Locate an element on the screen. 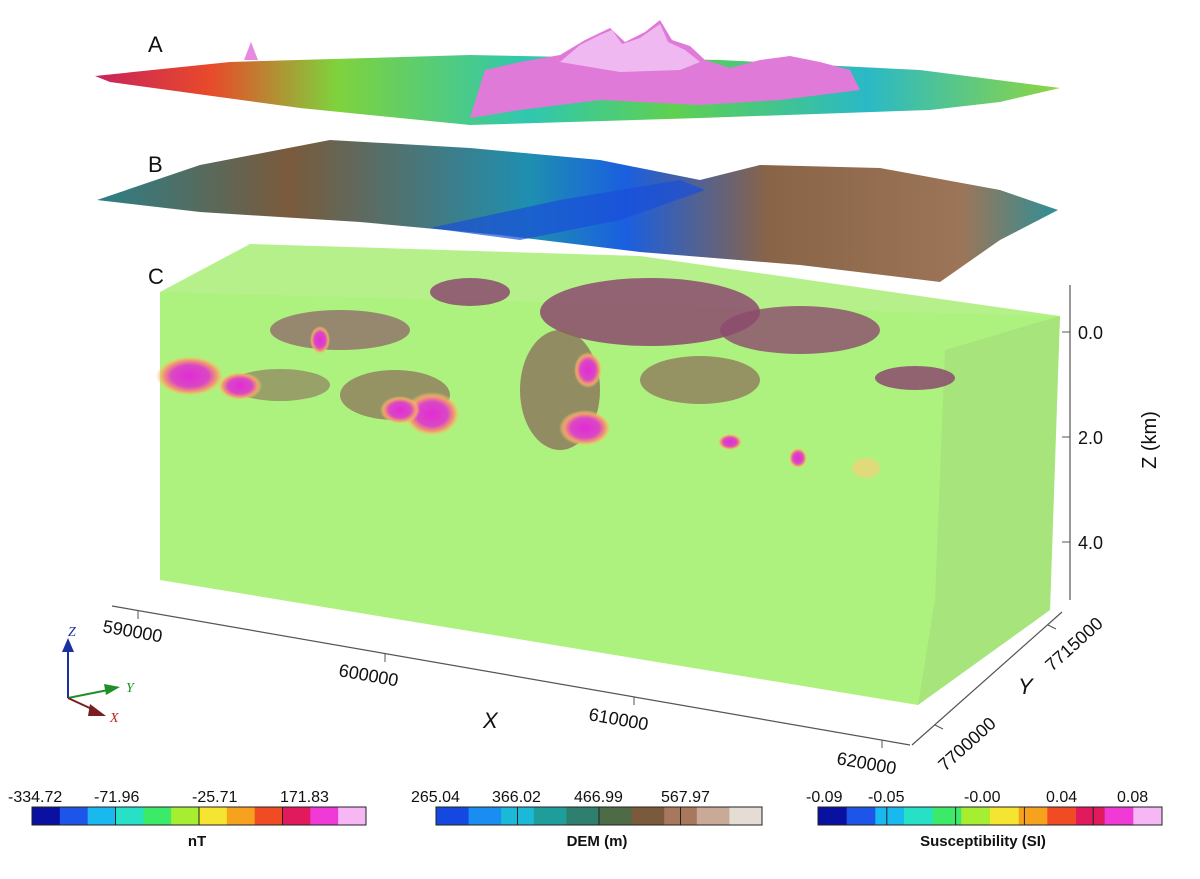  triad-y-arrowhead is located at coordinates (112, 689).